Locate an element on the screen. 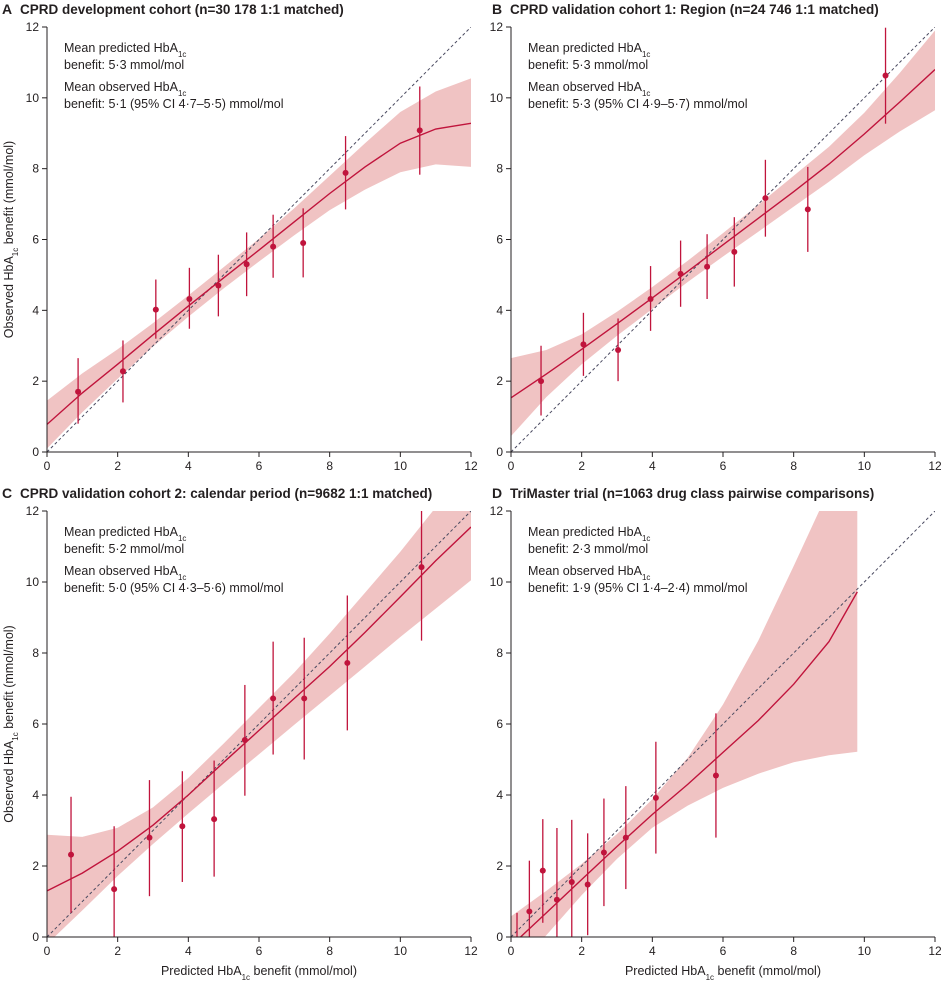 The height and width of the screenshot is (981, 941). axis-label-text: Predicted HbA is located at coordinates (201, 971).